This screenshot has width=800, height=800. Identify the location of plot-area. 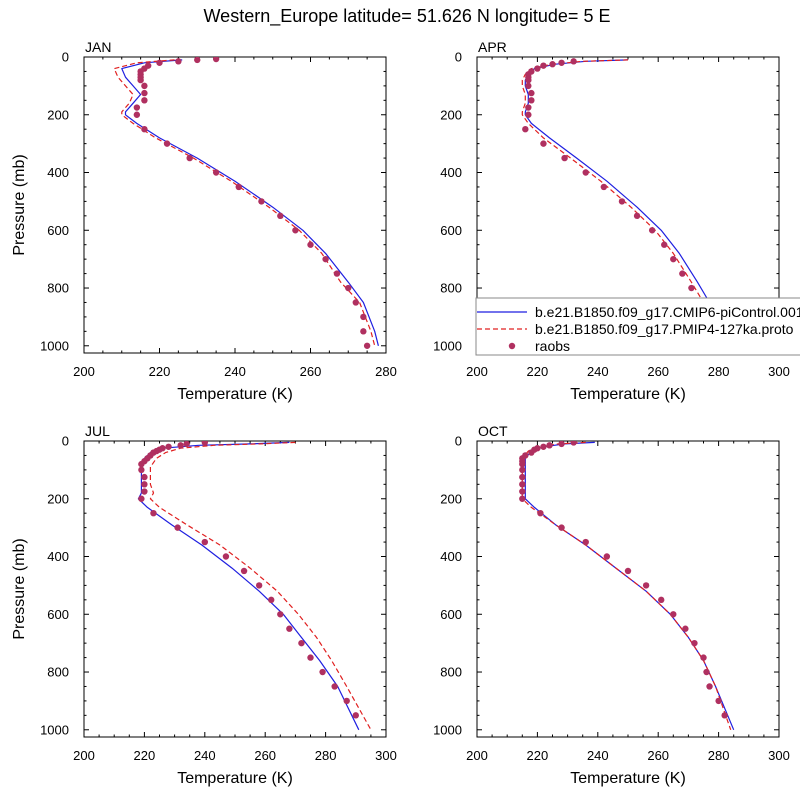
(246, 203).